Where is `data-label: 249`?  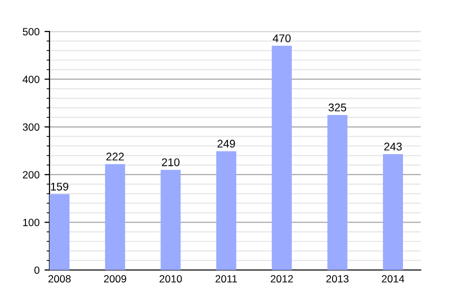
data-label: 249 is located at coordinates (226, 144).